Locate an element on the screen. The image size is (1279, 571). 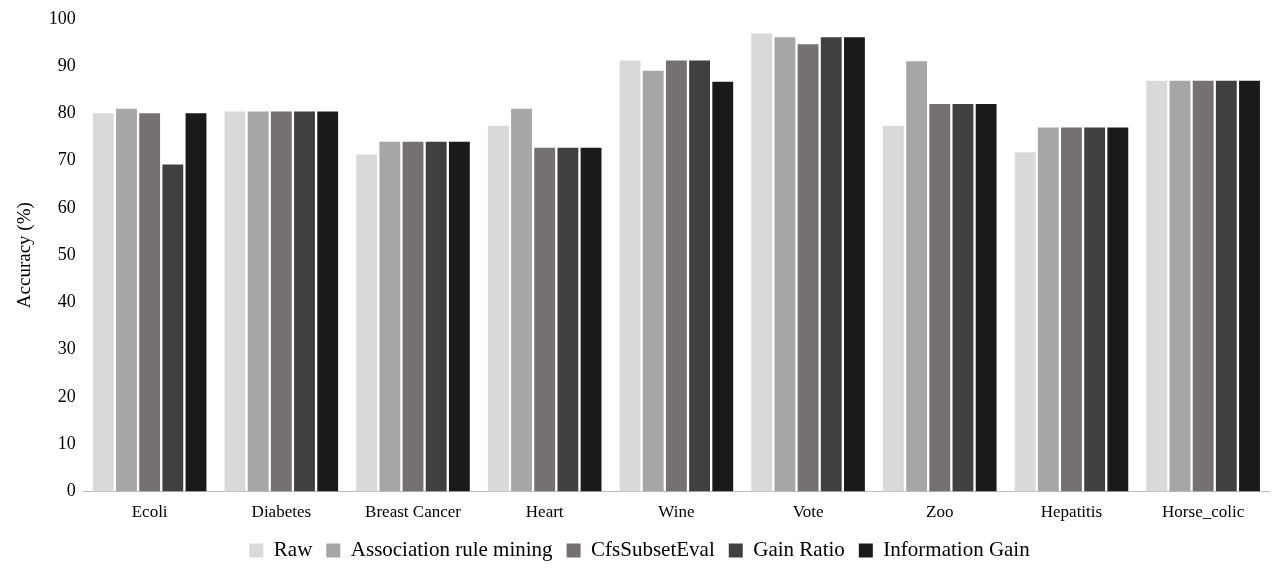
x-tick-label: Heart is located at coordinates (544, 512).